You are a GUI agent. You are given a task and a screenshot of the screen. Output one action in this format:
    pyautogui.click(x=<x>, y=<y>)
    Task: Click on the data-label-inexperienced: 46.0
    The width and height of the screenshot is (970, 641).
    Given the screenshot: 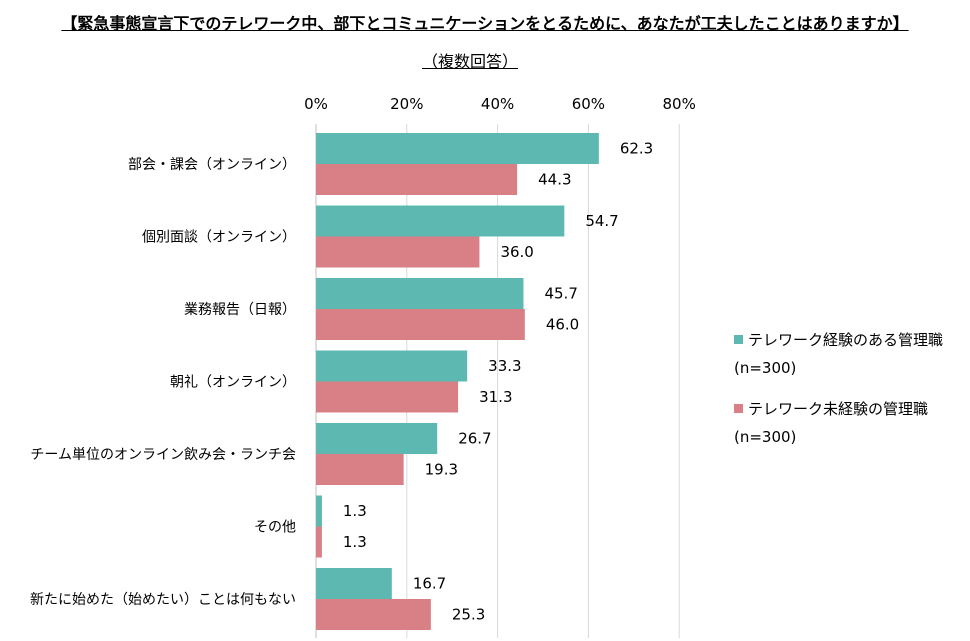 What is the action you would take?
    pyautogui.click(x=562, y=325)
    